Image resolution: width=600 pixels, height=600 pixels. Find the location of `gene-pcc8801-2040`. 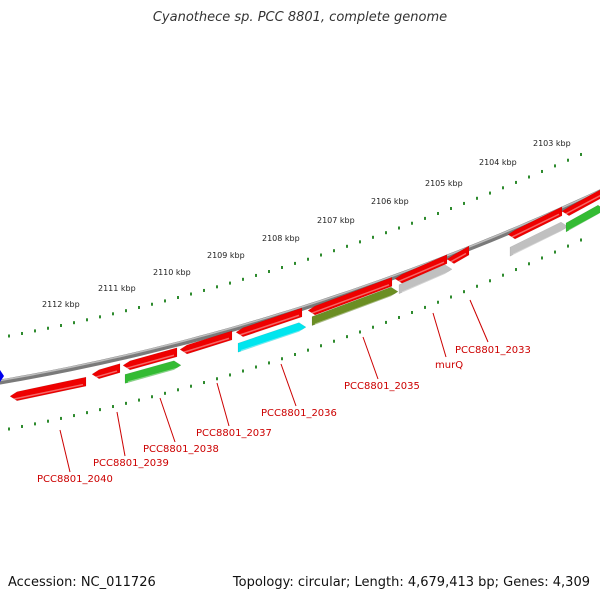

gene-pcc8801-2040 is located at coordinates (48, 389).